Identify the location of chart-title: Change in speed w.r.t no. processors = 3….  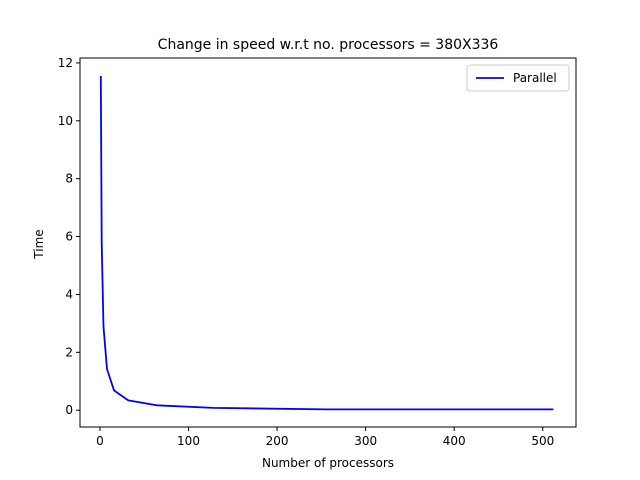
(328, 45).